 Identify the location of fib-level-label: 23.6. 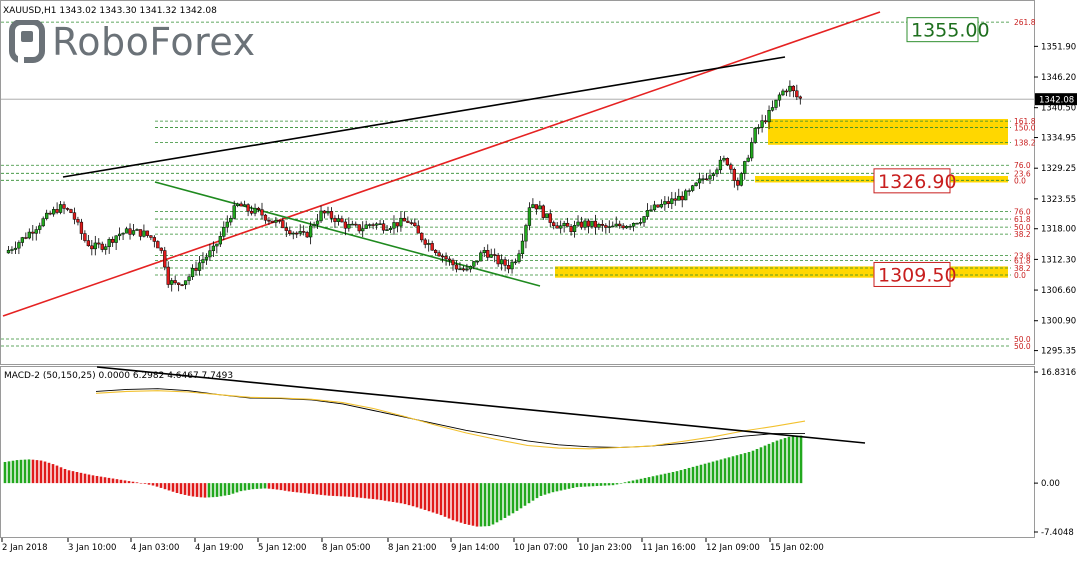
(1022, 173).